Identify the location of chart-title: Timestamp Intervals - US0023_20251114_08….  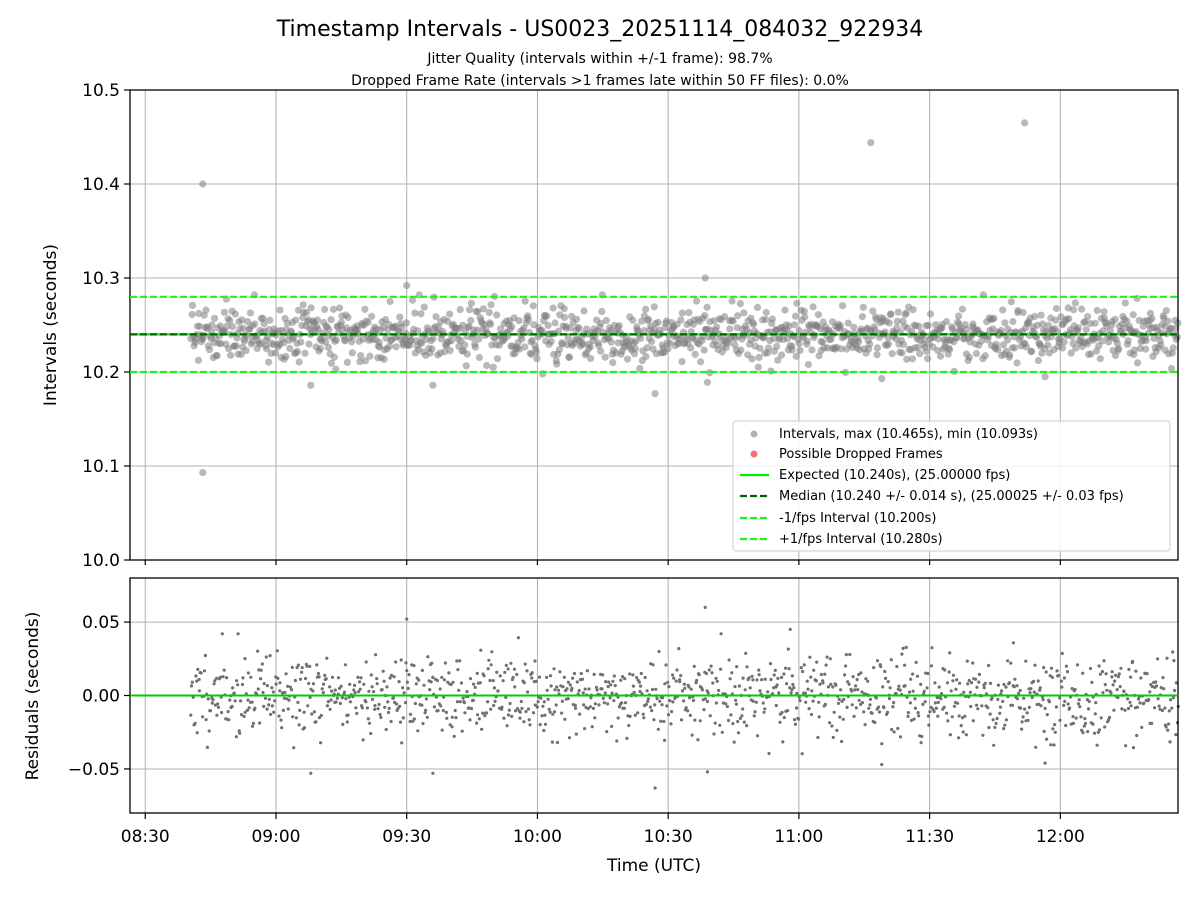
(599, 29).